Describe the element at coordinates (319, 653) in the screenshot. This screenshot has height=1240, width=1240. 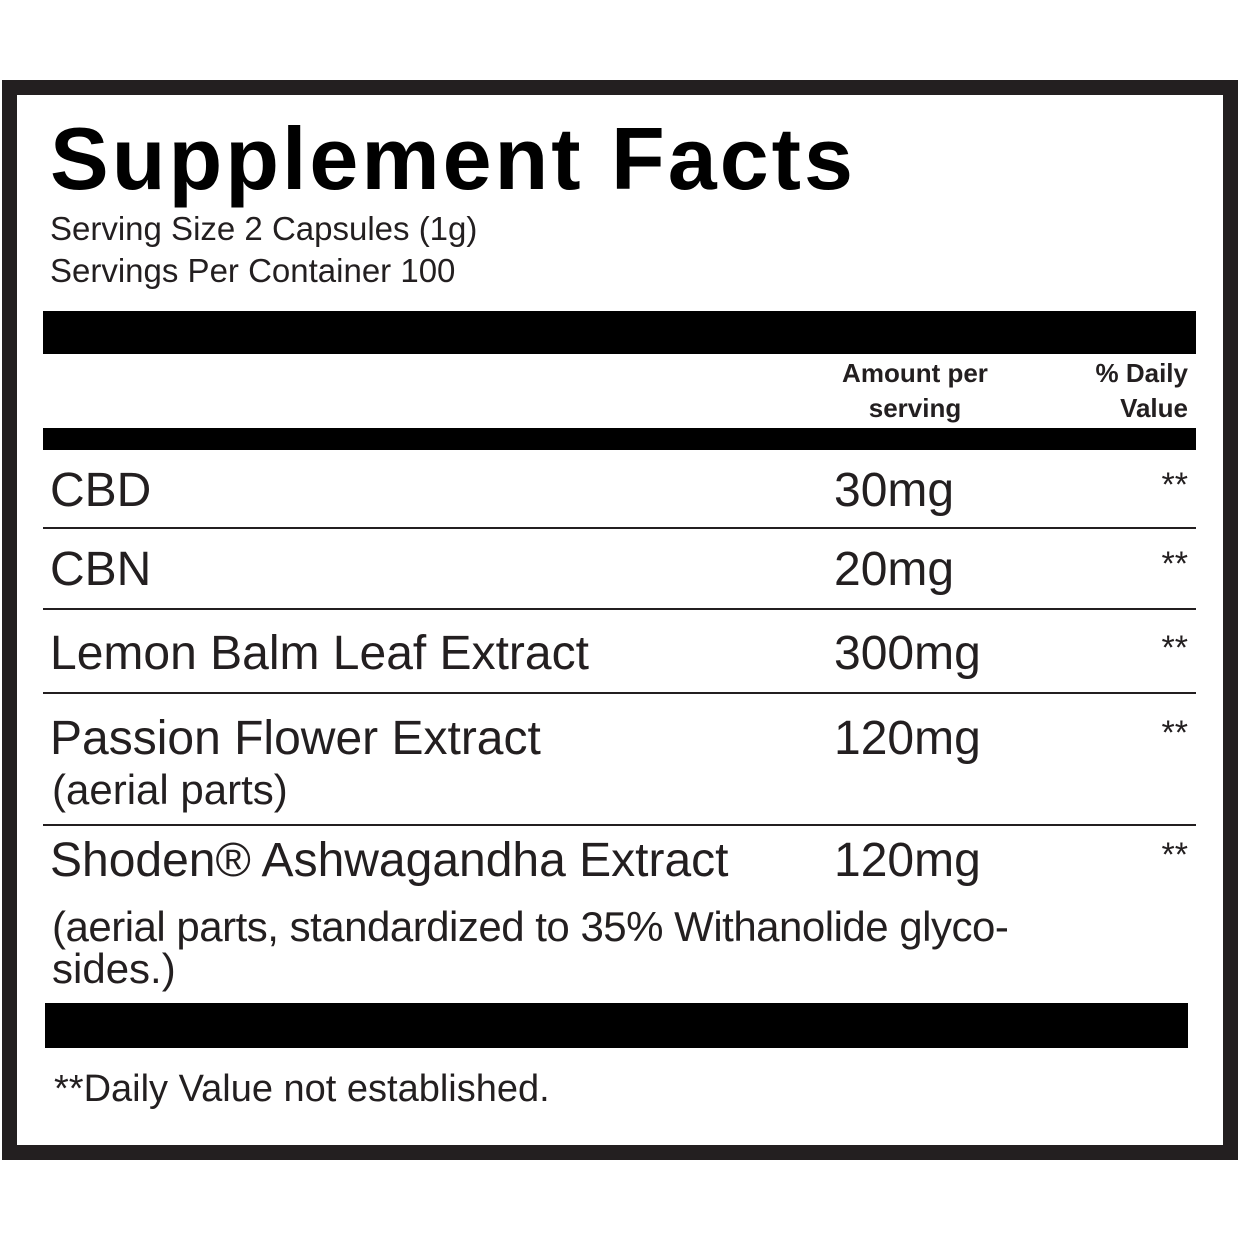
I see `ingredient-name: Lemon Balm Leaf Extract` at that location.